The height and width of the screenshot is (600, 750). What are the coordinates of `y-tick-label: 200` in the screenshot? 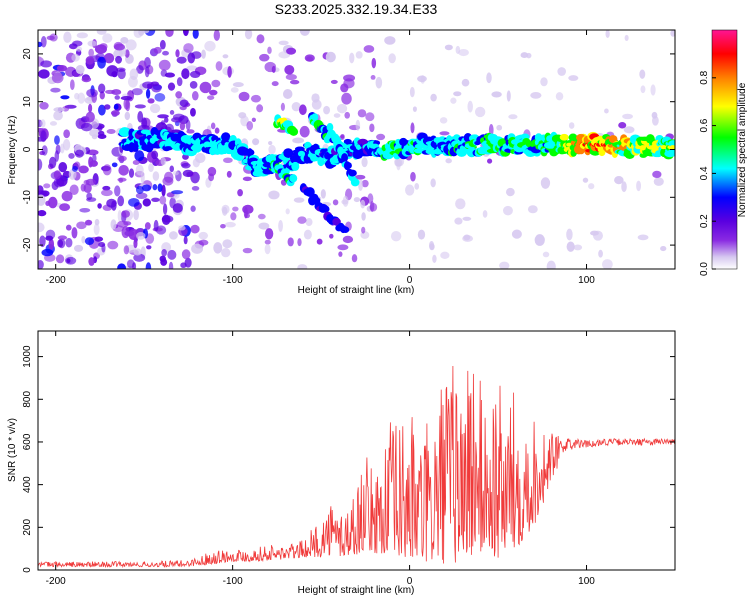 It's located at (27, 527).